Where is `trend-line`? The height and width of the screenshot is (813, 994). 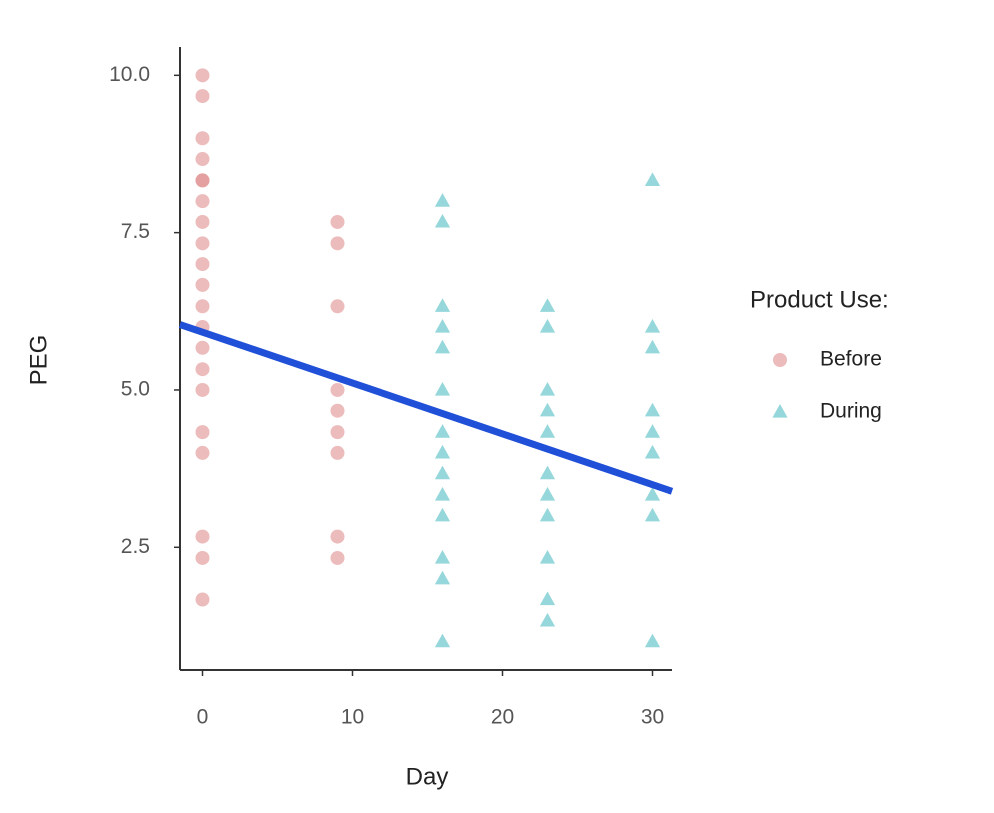 trend-line is located at coordinates (426, 408).